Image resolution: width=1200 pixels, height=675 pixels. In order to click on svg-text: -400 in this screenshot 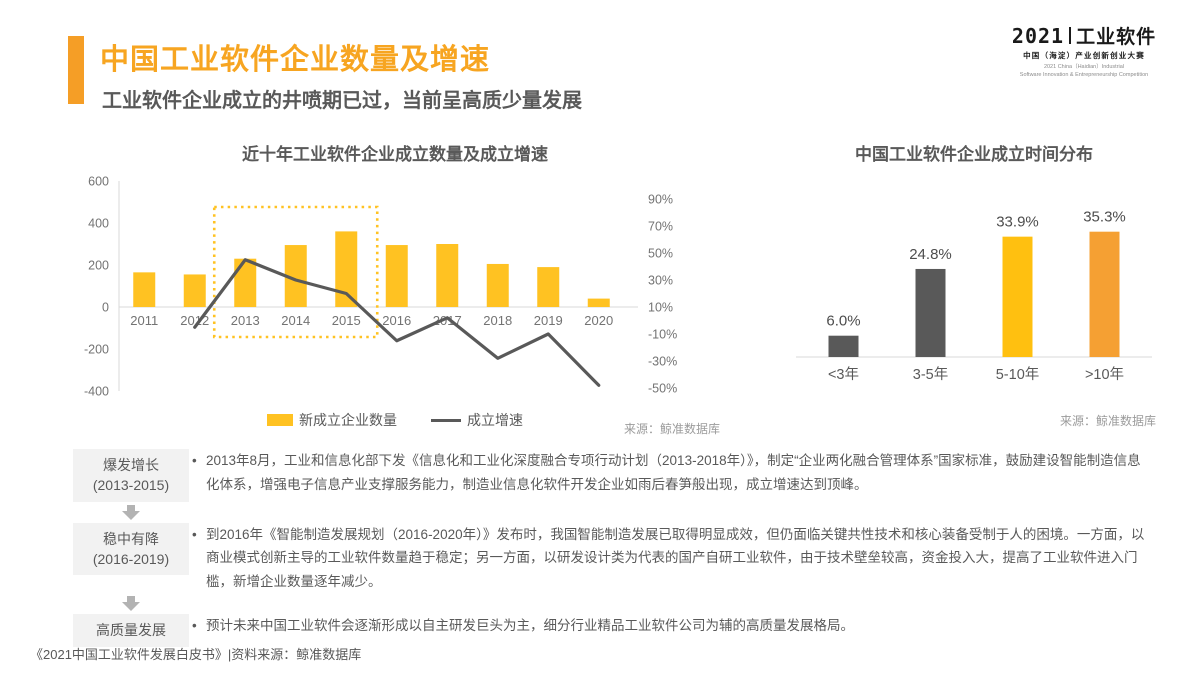, I will do `click(96, 392)`.